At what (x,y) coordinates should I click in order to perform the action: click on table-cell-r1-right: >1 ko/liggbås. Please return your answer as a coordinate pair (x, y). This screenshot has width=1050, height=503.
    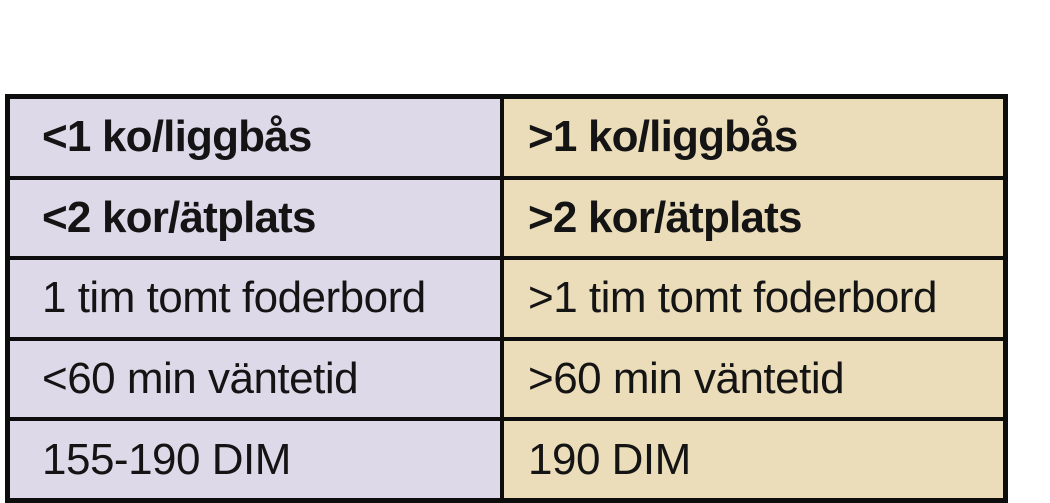
    Looking at the image, I should click on (753, 137).